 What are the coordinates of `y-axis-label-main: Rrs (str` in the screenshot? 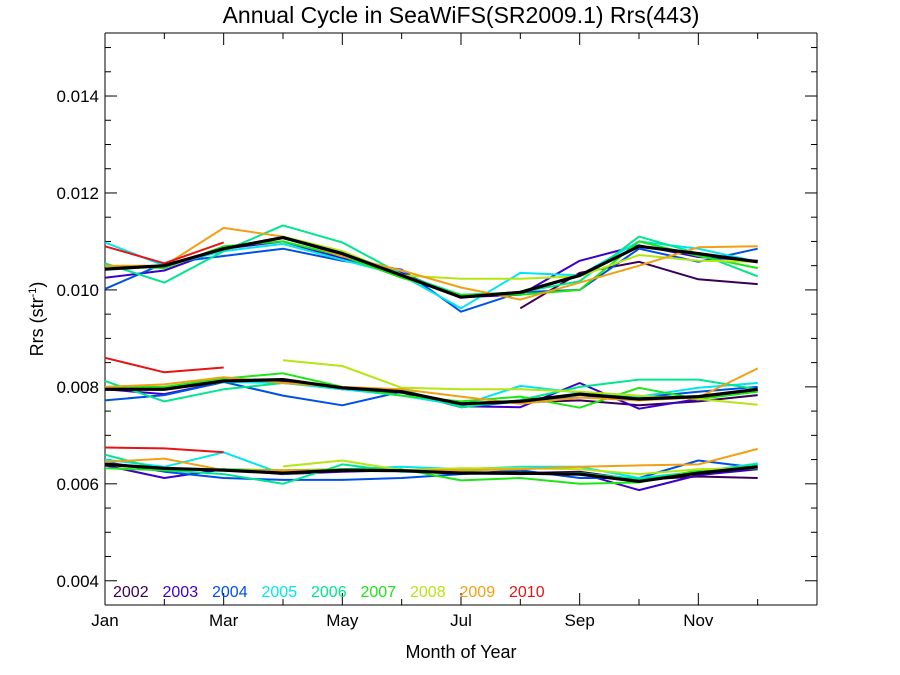 It's located at (37, 326).